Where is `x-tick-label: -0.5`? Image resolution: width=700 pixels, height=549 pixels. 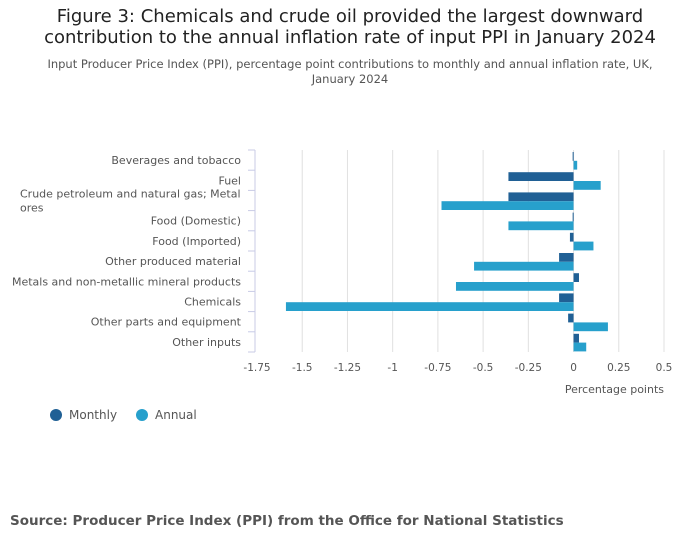 x-tick-label: -0.5 is located at coordinates (483, 368).